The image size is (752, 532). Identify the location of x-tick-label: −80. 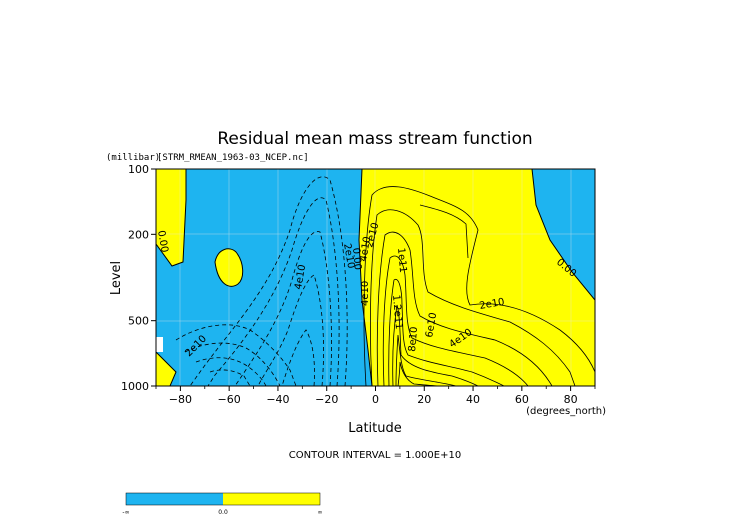
(180, 399).